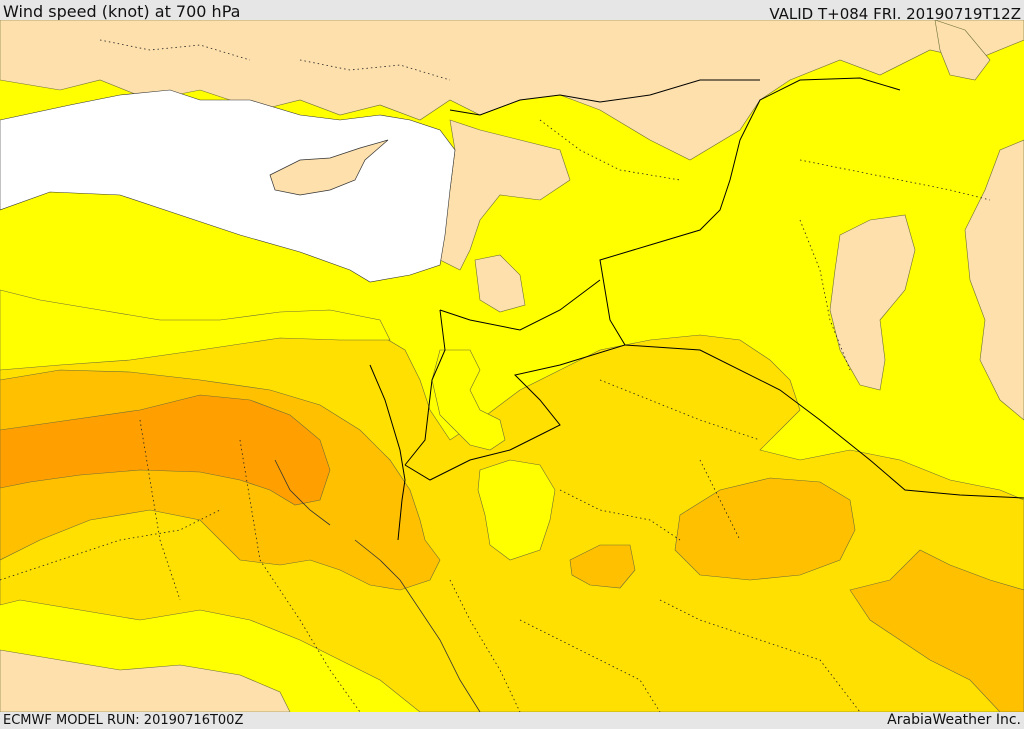 Image resolution: width=1024 pixels, height=729 pixels. I want to click on credit-label: ArabiaWeather Inc., so click(954, 720).